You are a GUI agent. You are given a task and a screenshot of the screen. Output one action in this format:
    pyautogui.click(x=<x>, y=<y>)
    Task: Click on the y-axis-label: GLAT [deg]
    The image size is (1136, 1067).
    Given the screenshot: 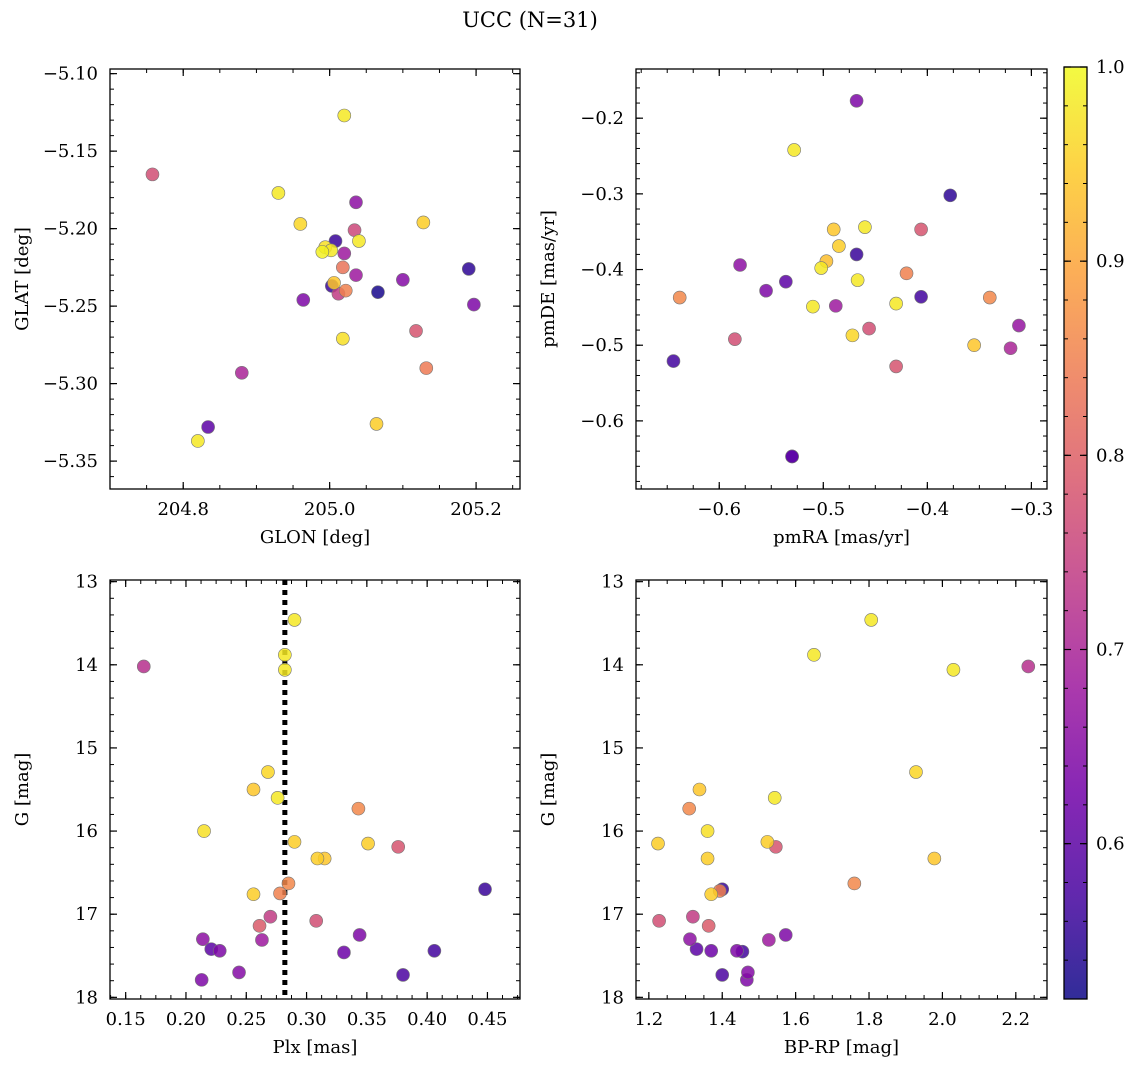 What is the action you would take?
    pyautogui.click(x=22, y=279)
    